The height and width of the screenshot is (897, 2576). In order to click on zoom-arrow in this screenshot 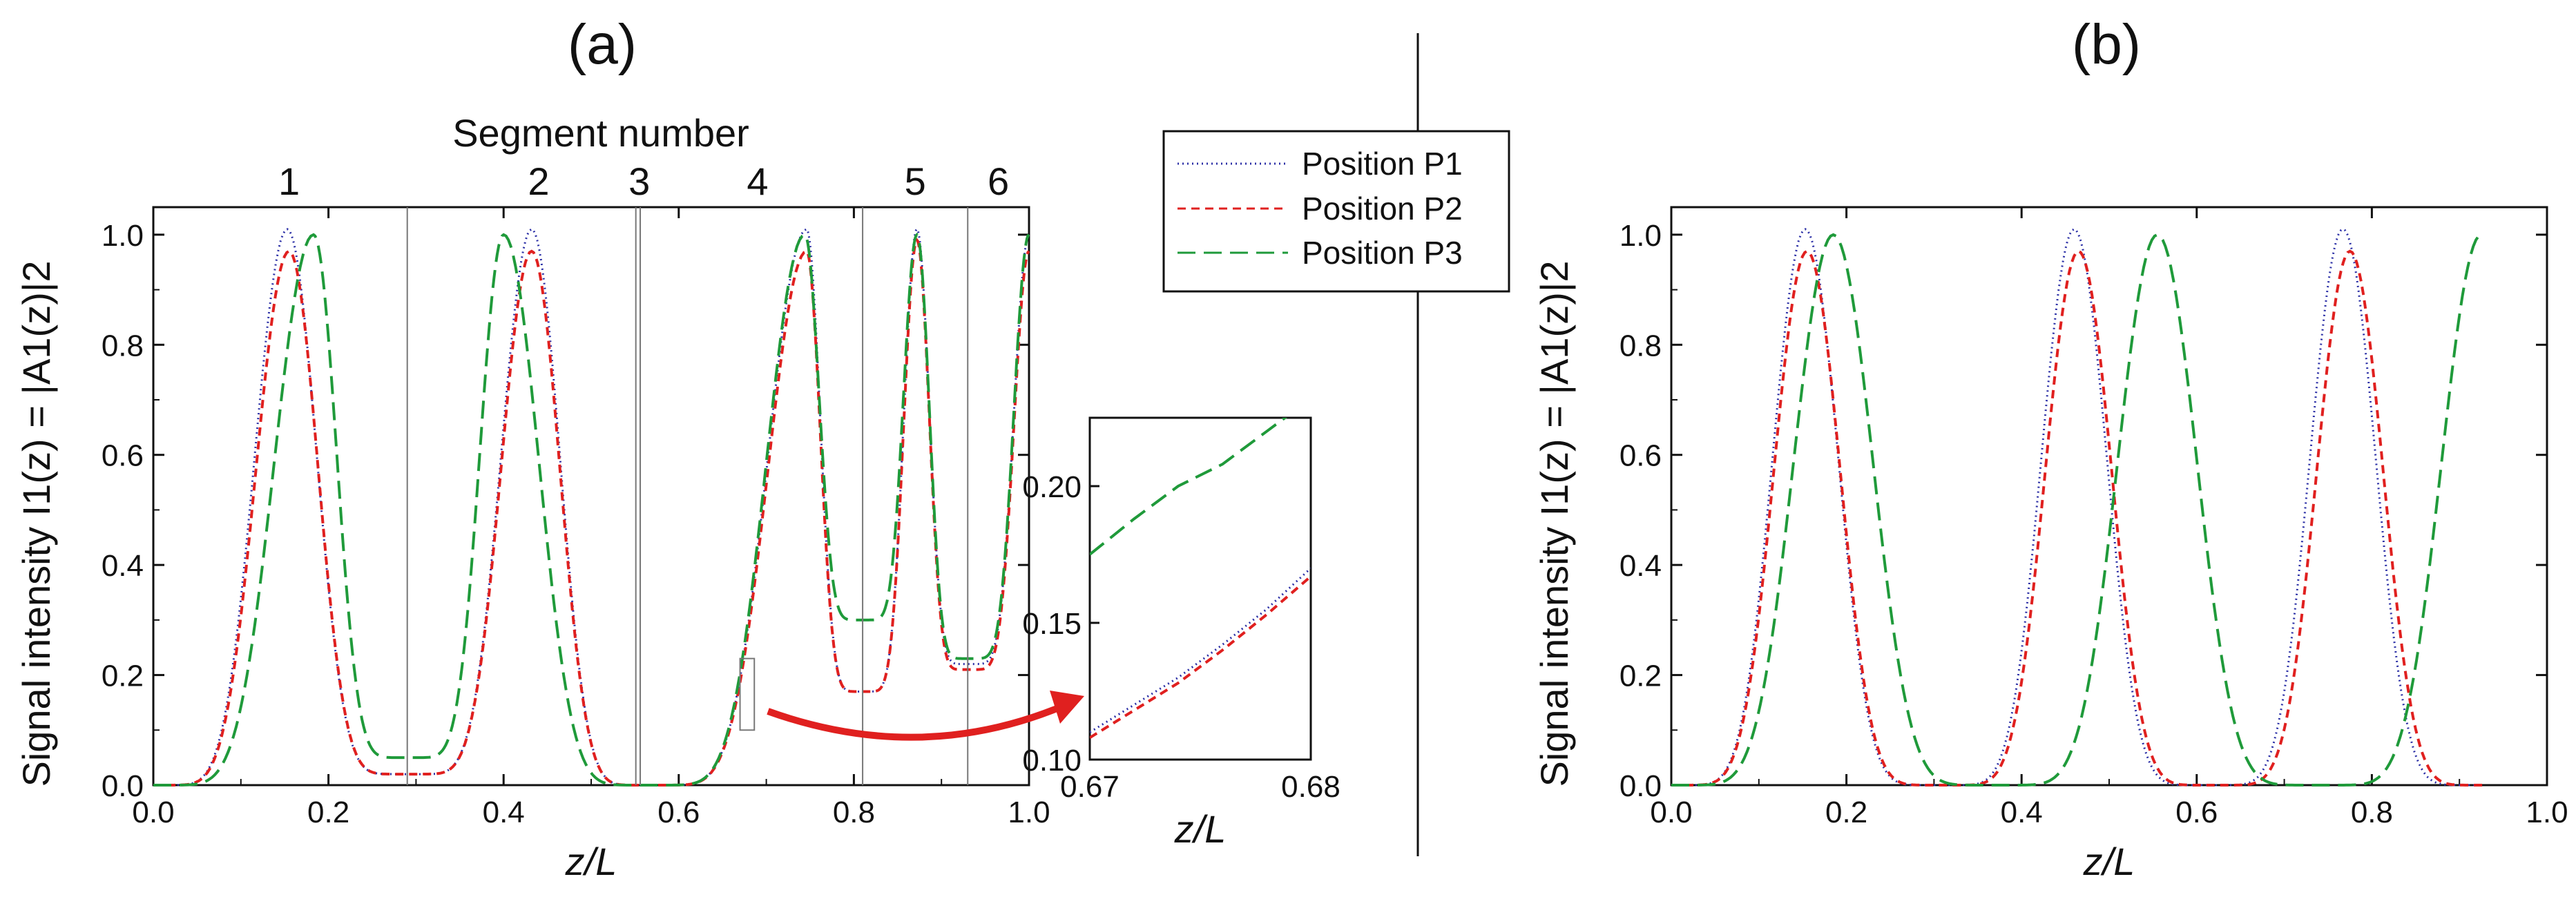, I will do `click(917, 721)`.